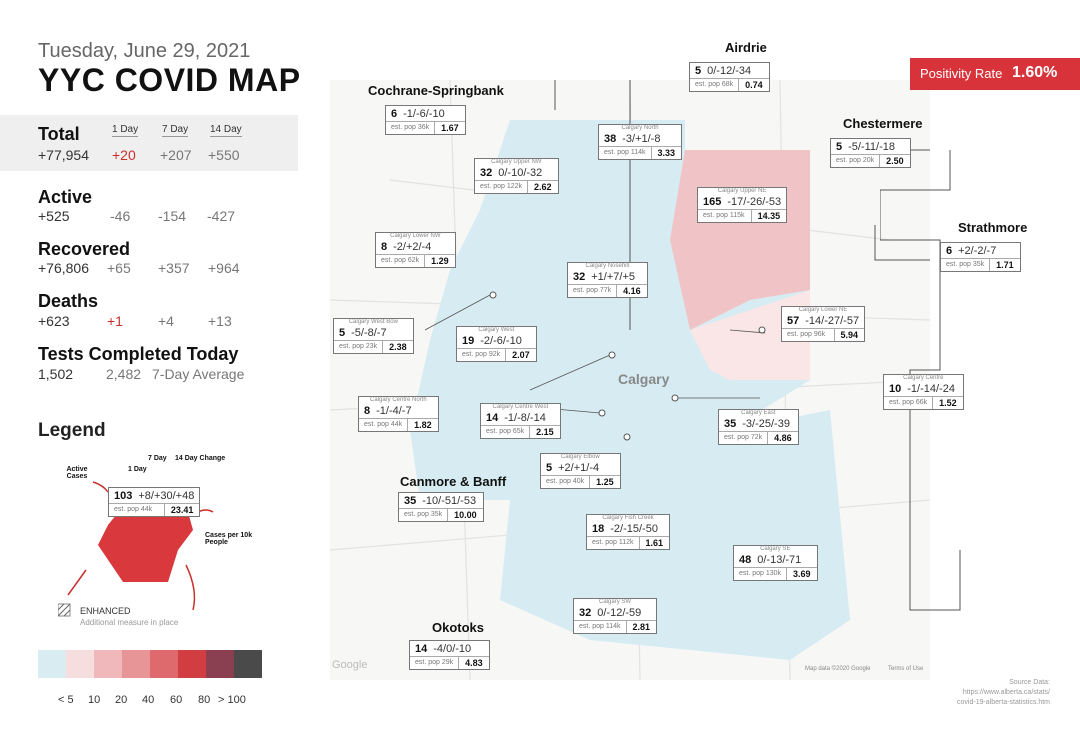 The height and width of the screenshot is (735, 1080). Describe the element at coordinates (124, 155) in the screenshot. I see `total-1day: +20` at that location.